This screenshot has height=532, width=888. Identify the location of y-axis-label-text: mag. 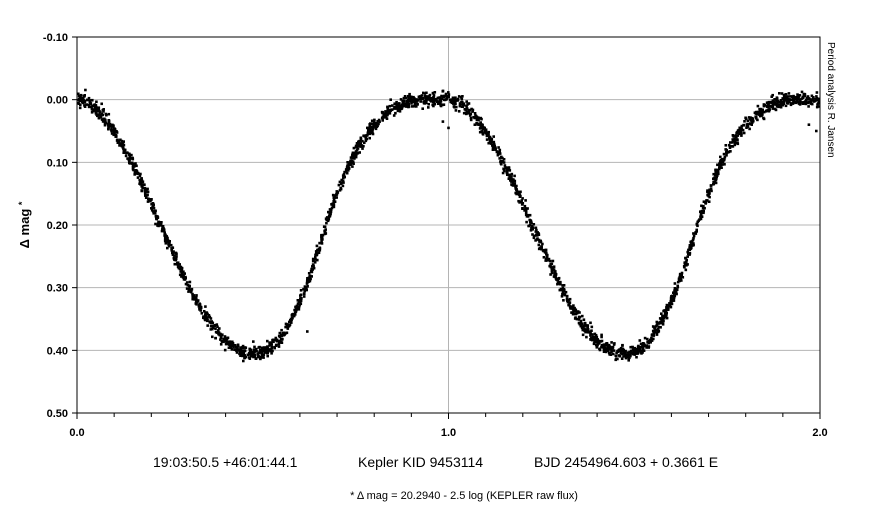
(24, 222).